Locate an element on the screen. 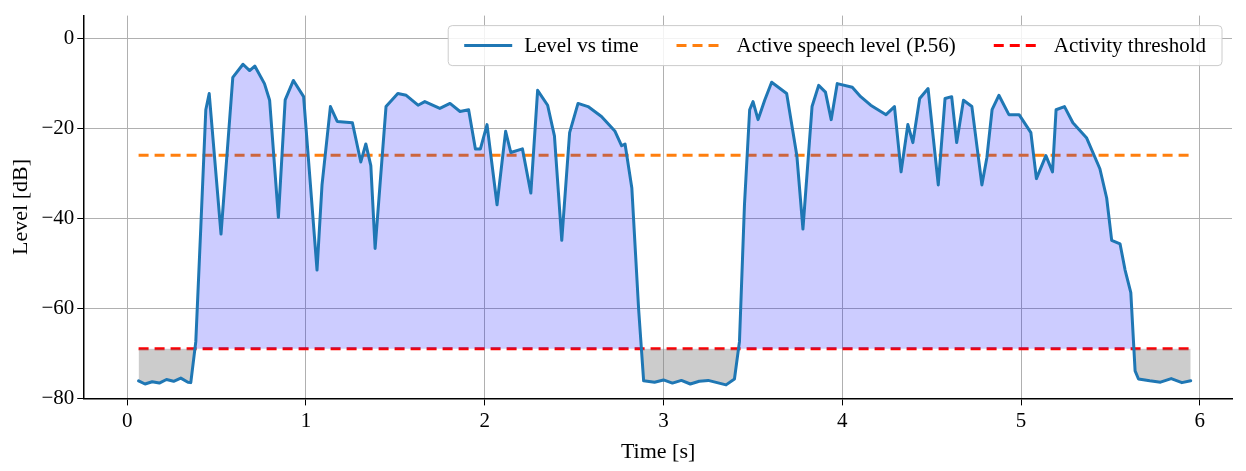  x-tick-label: 5 is located at coordinates (1021, 419).